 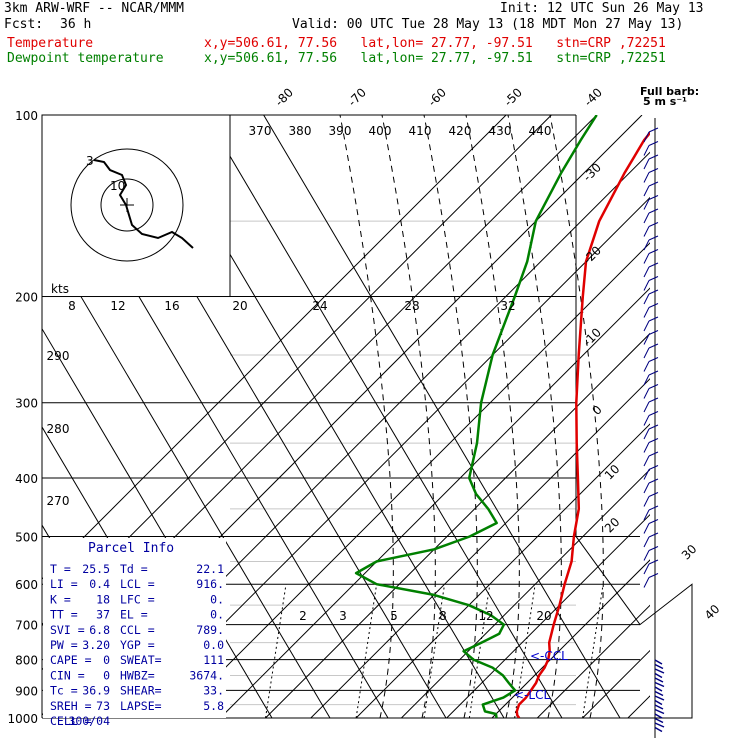 I want to click on init-time: Init: 12 UTC Sun 26 May 13, so click(x=602, y=8).